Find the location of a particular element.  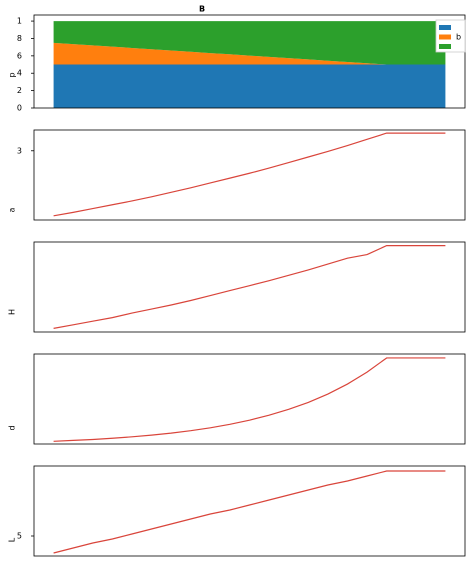

y-axis-label: H is located at coordinates (12, 312).